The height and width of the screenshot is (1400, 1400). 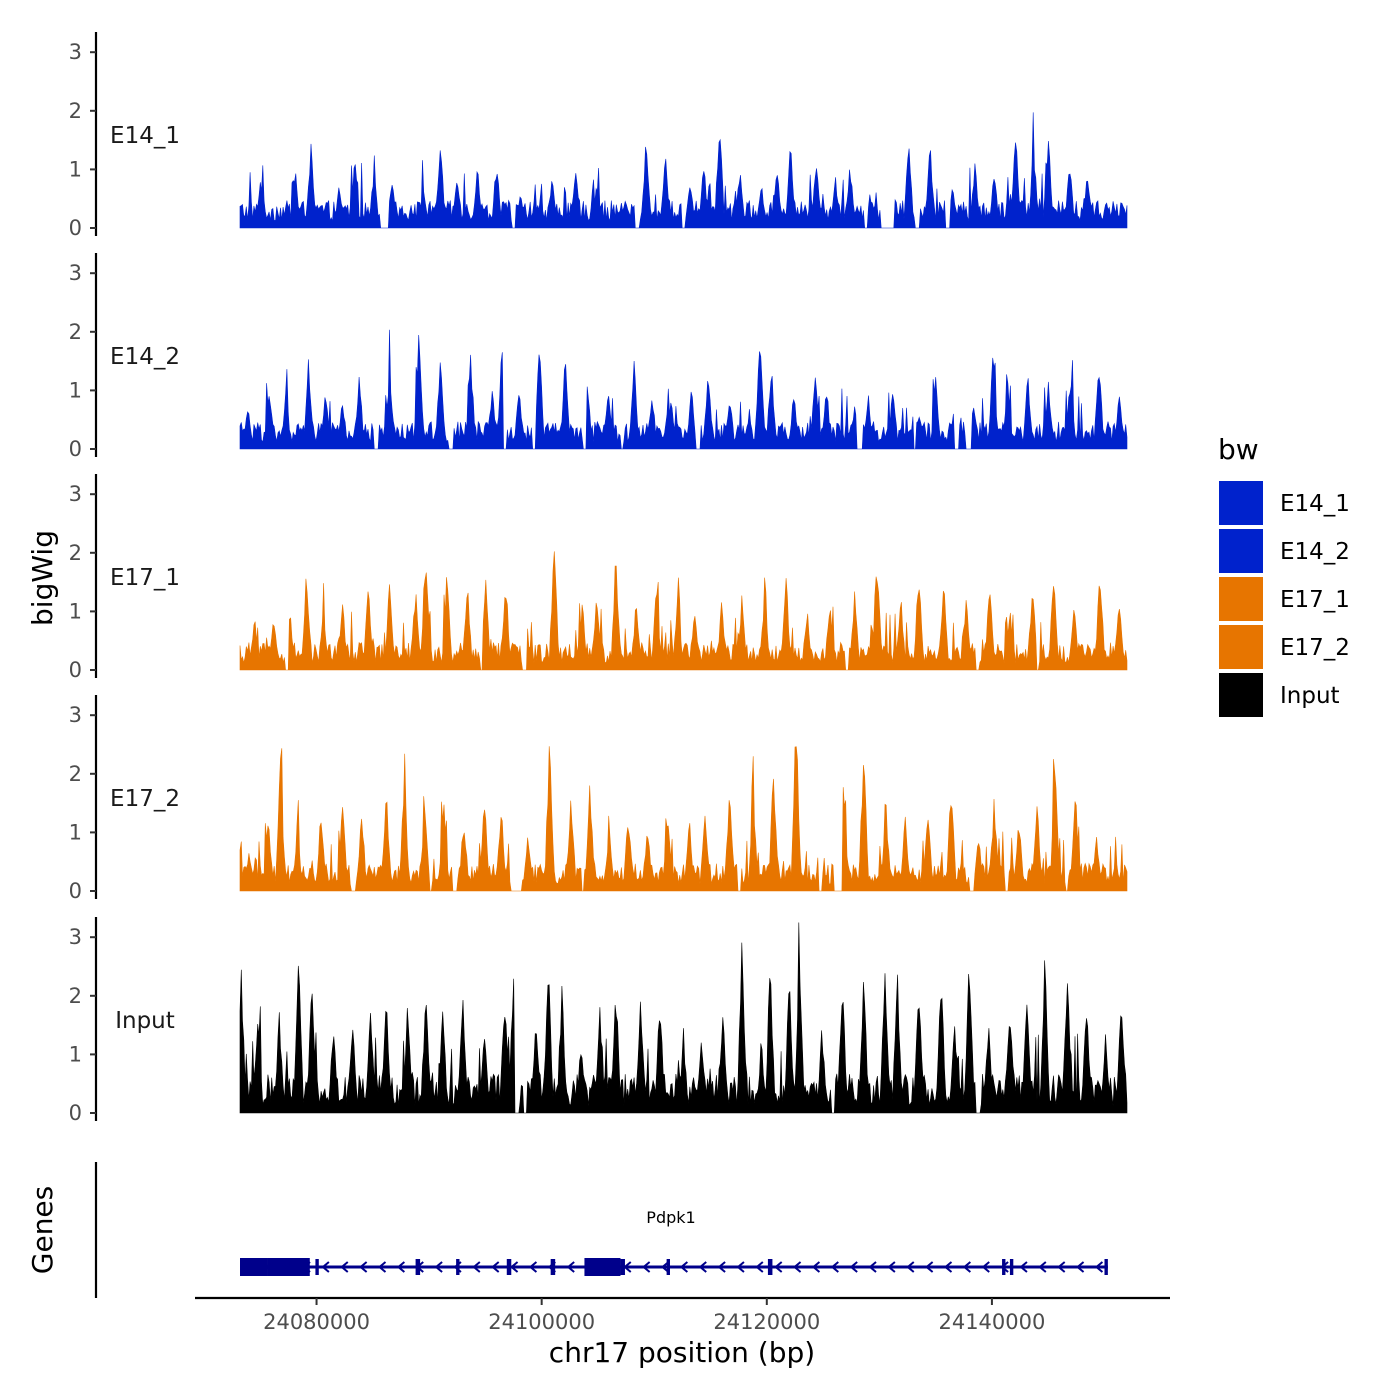 I want to click on x-axis-title: chr17 position (bp), so click(x=682, y=1352).